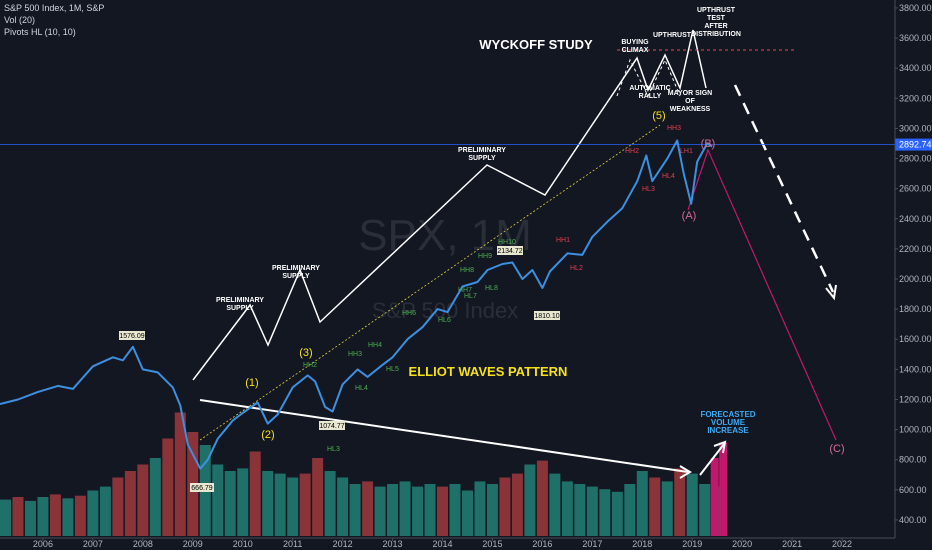 Image resolution: width=932 pixels, height=550 pixels. Describe the element at coordinates (692, 544) in the screenshot. I see `x-tick-label: 2019` at that location.